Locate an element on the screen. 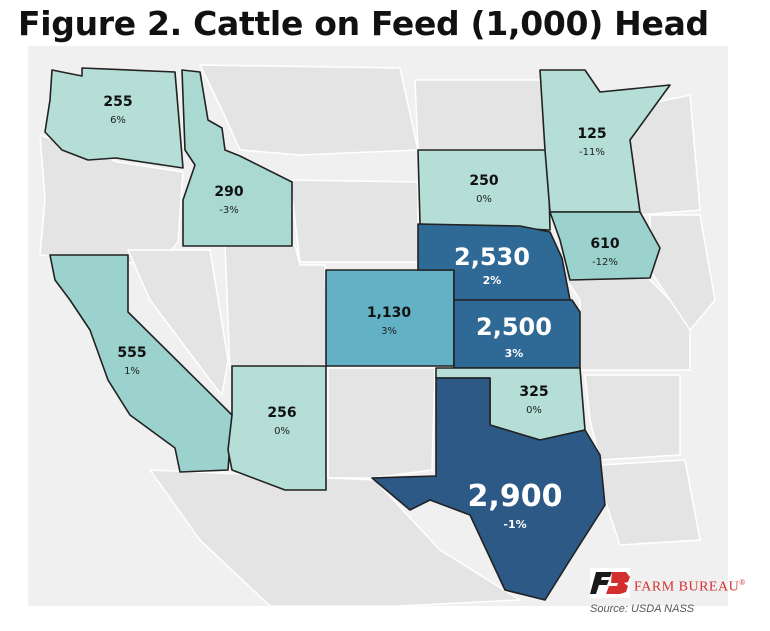 Image resolution: width=770 pixels, height=631 pixels. arizona-value: 256 is located at coordinates (281, 413).